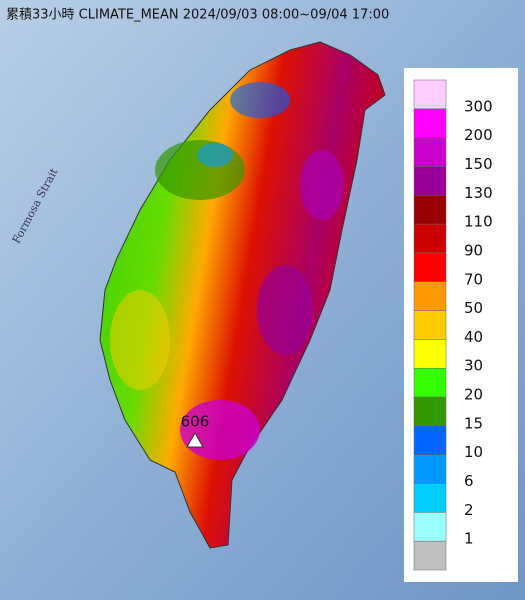 The width and height of the screenshot is (525, 600). What do you see at coordinates (469, 510) in the screenshot?
I see `legend-label: 2` at bounding box center [469, 510].